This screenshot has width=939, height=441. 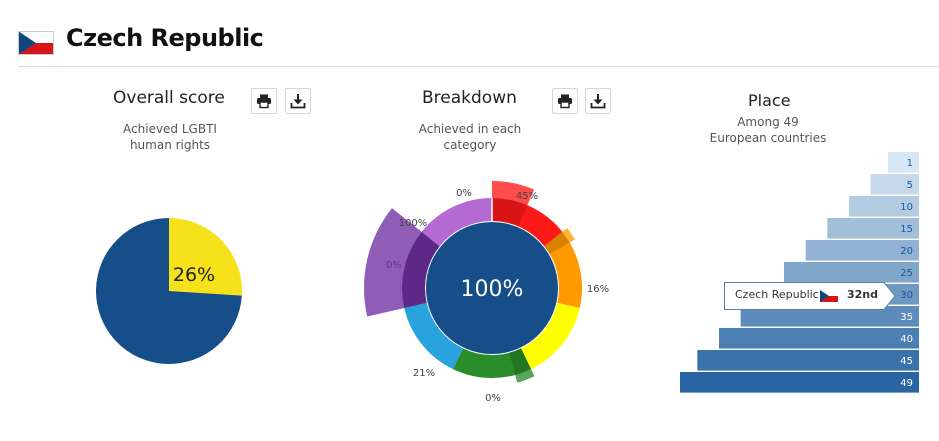 What do you see at coordinates (470, 145) in the screenshot?
I see `breakdown-subtitle-line2: category` at bounding box center [470, 145].